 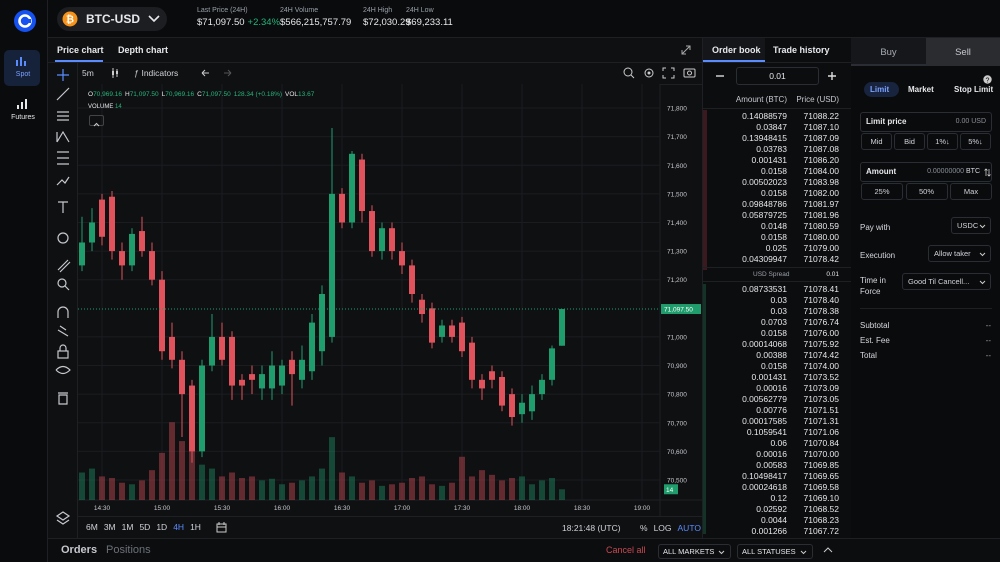 I want to click on amount-preset: 25%, so click(x=882, y=191).